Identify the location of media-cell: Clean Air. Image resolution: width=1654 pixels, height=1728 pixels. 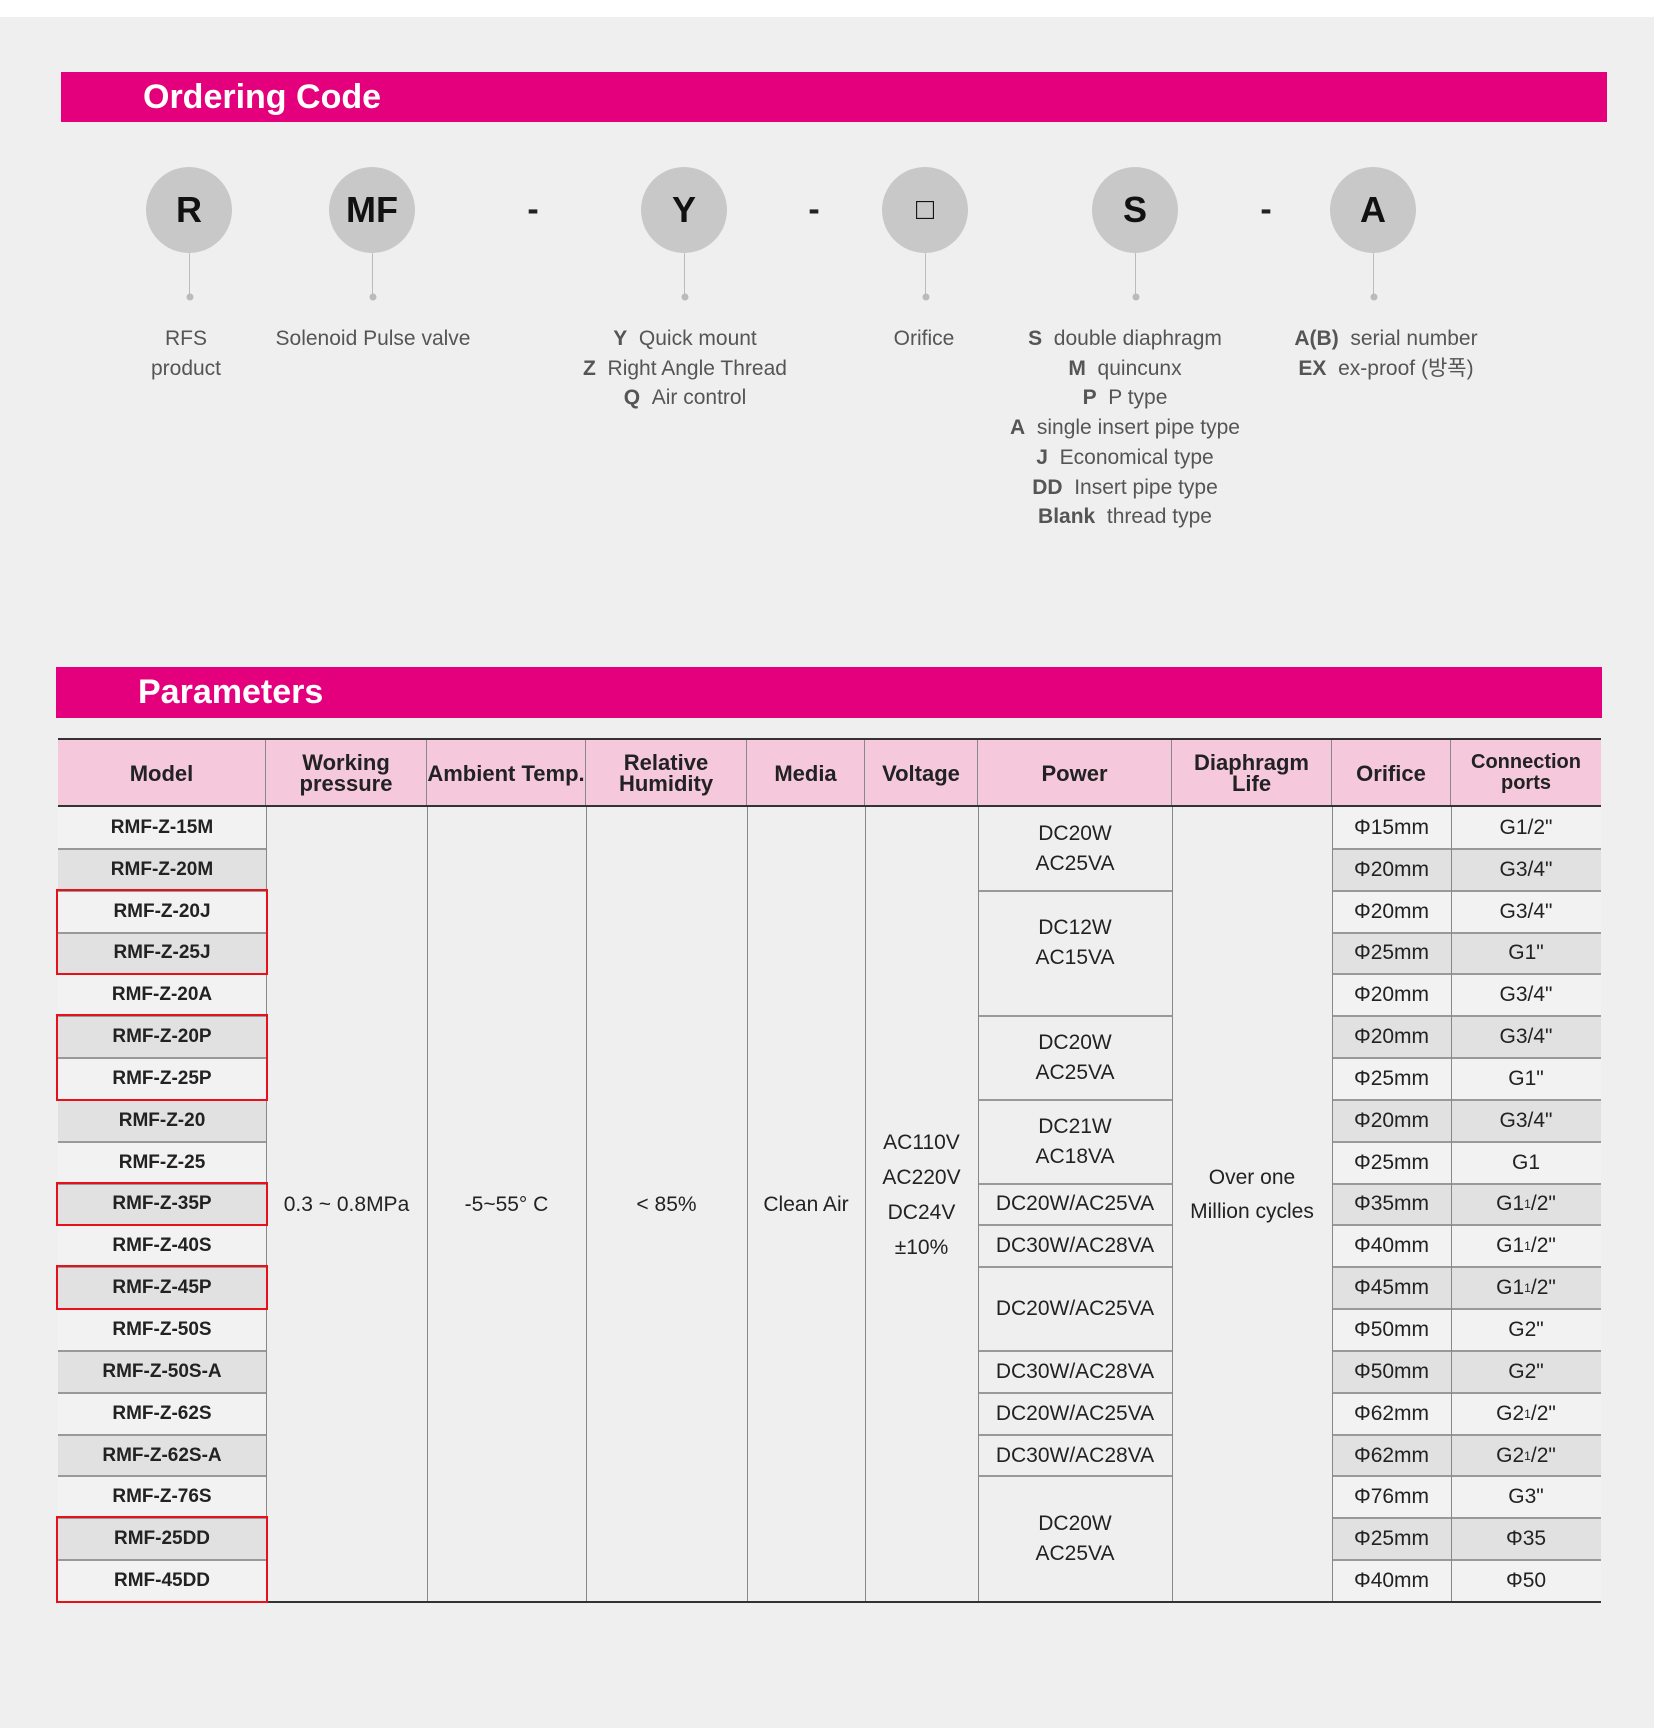
(806, 1204).